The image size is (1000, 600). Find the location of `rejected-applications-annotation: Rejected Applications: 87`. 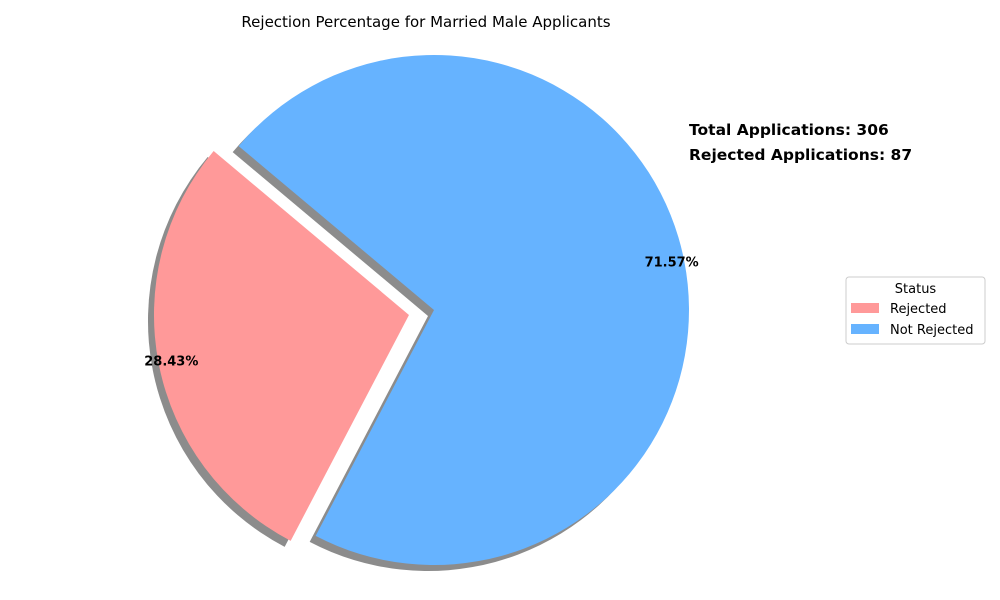

rejected-applications-annotation: Rejected Applications: 87 is located at coordinates (800, 155).